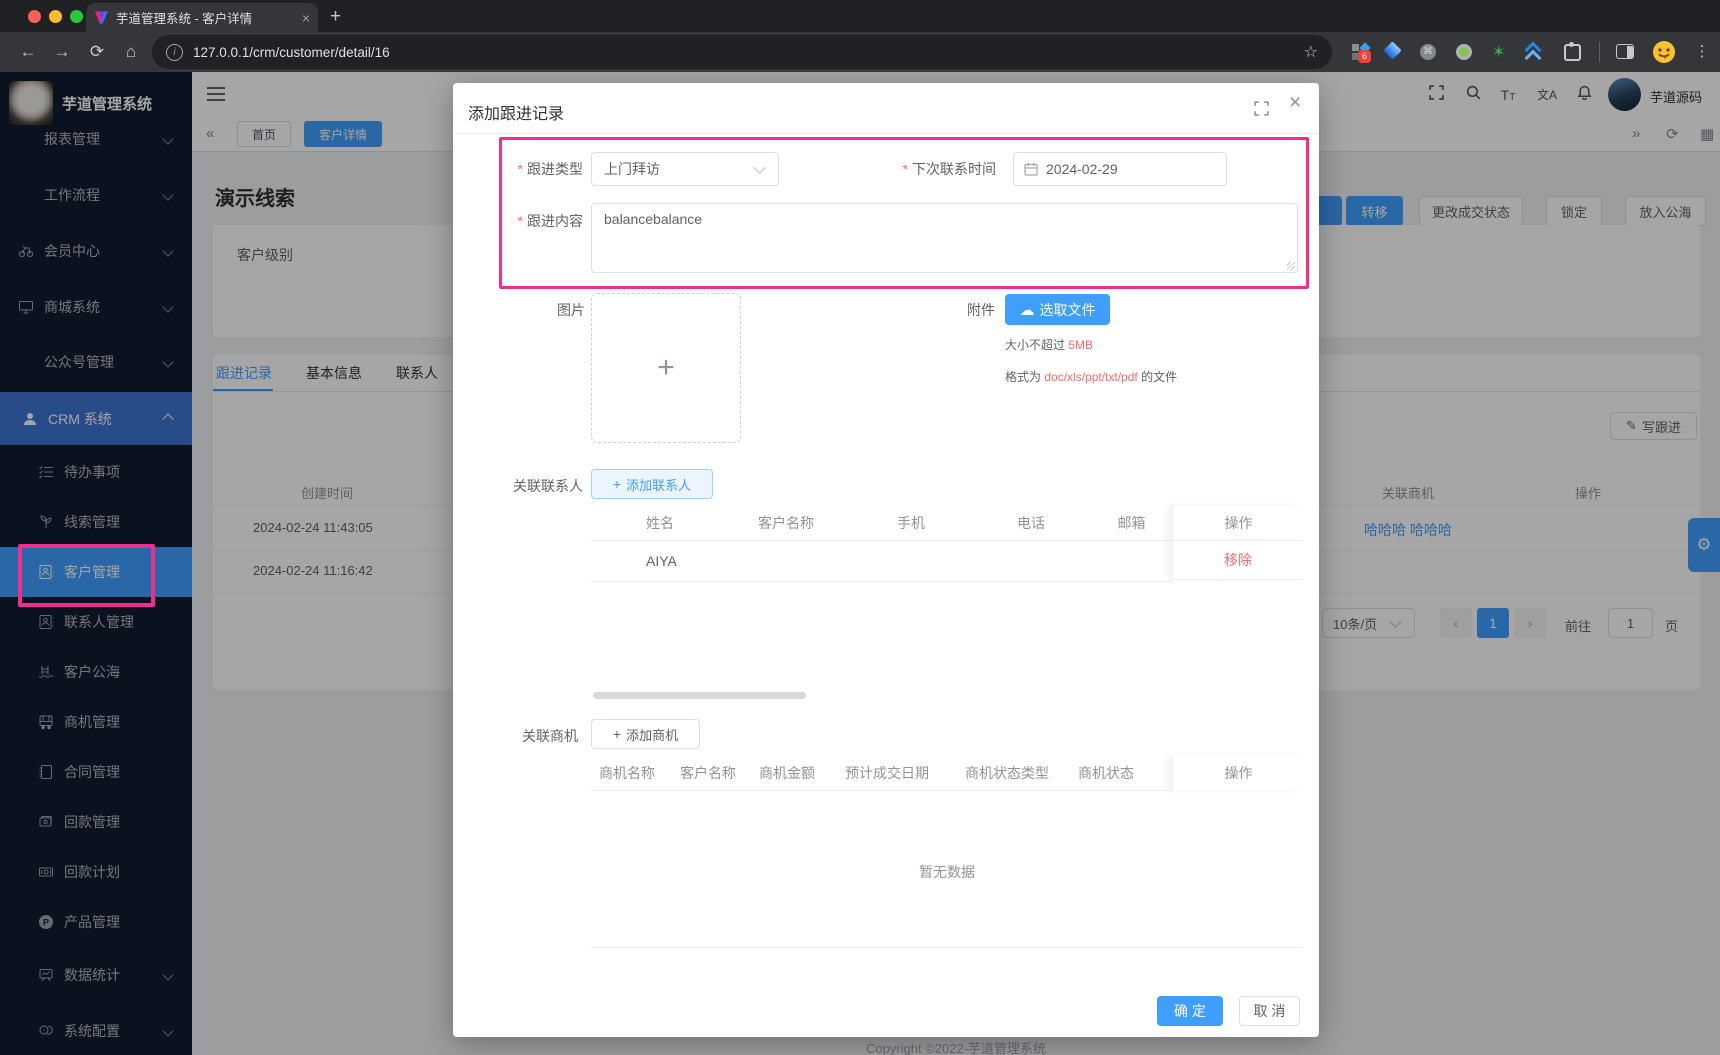 This screenshot has height=1055, width=1720. What do you see at coordinates (685, 169) in the screenshot?
I see `follow-type-select: 上门拜访` at bounding box center [685, 169].